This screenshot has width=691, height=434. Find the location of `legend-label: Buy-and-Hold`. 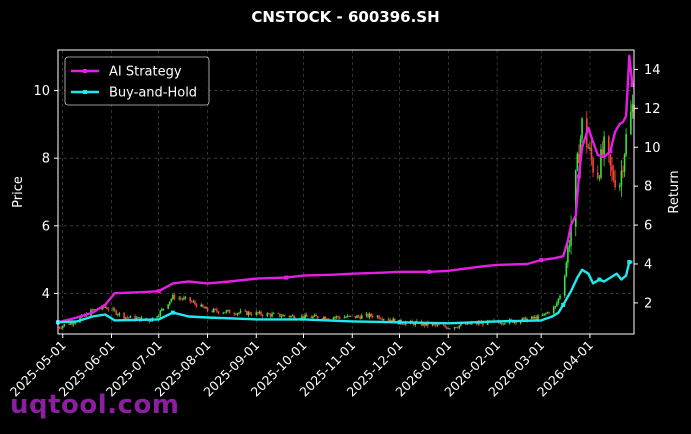

legend-label: Buy-and-Hold is located at coordinates (153, 93).